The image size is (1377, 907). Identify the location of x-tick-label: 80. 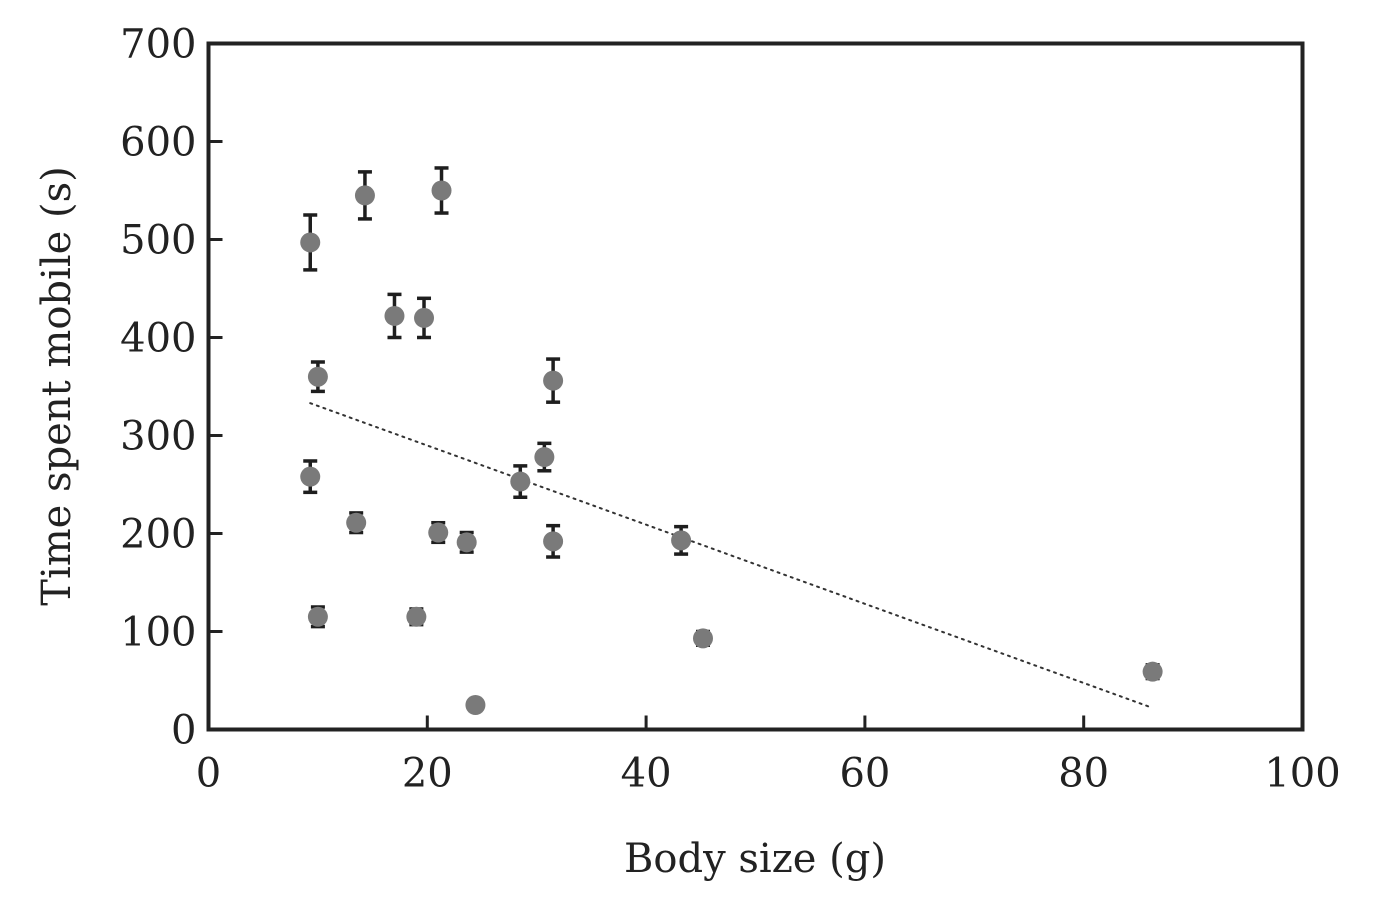
(1083, 774).